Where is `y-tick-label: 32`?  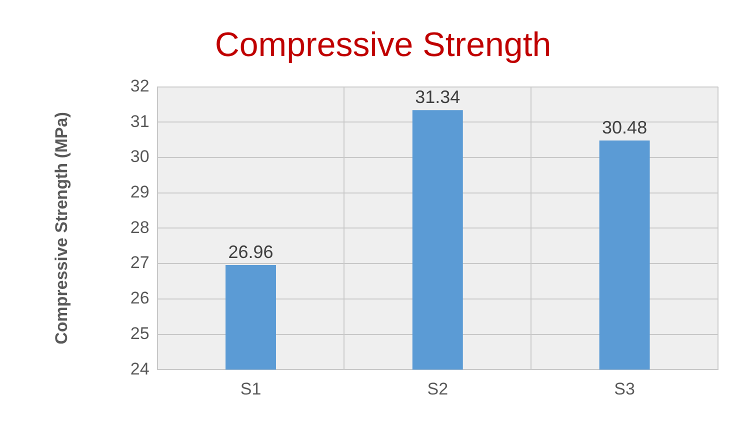 y-tick-label: 32 is located at coordinates (140, 86).